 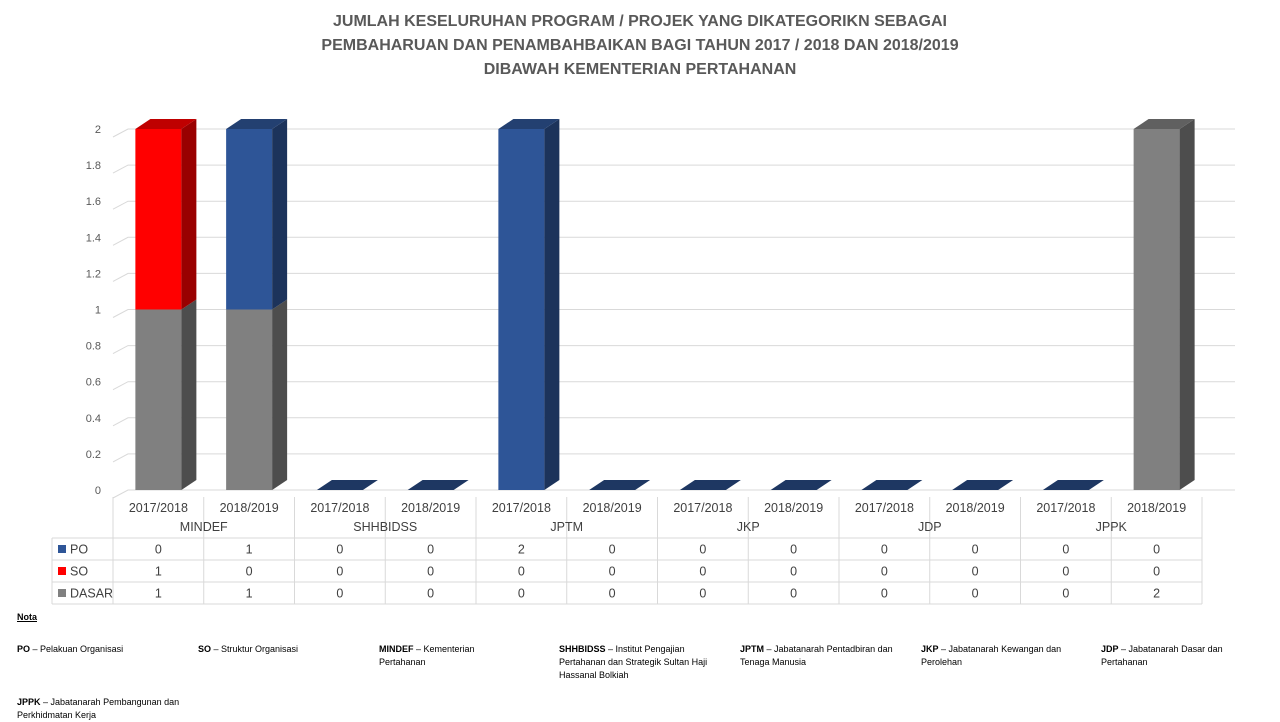 What do you see at coordinates (24, 649) in the screenshot?
I see `note-abbr: PO` at bounding box center [24, 649].